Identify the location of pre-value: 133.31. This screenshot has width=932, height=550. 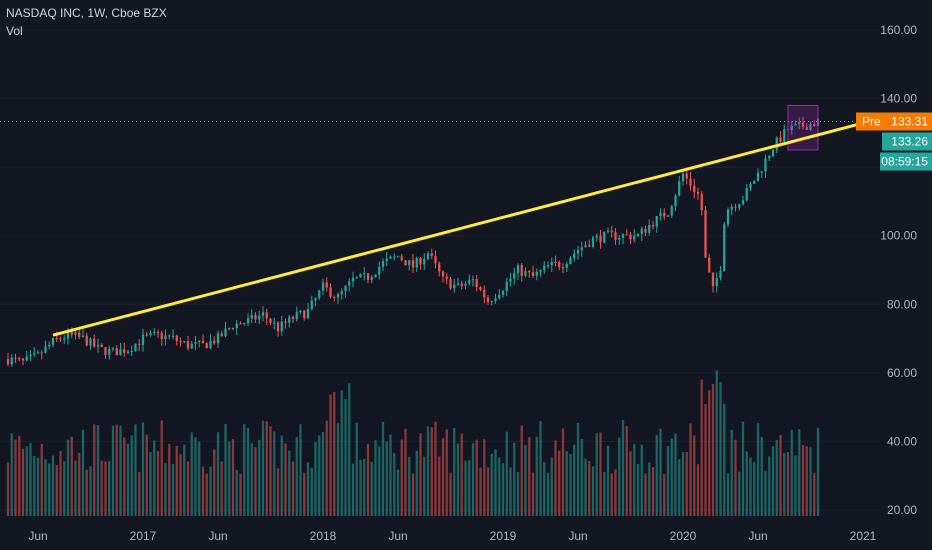
(909, 122).